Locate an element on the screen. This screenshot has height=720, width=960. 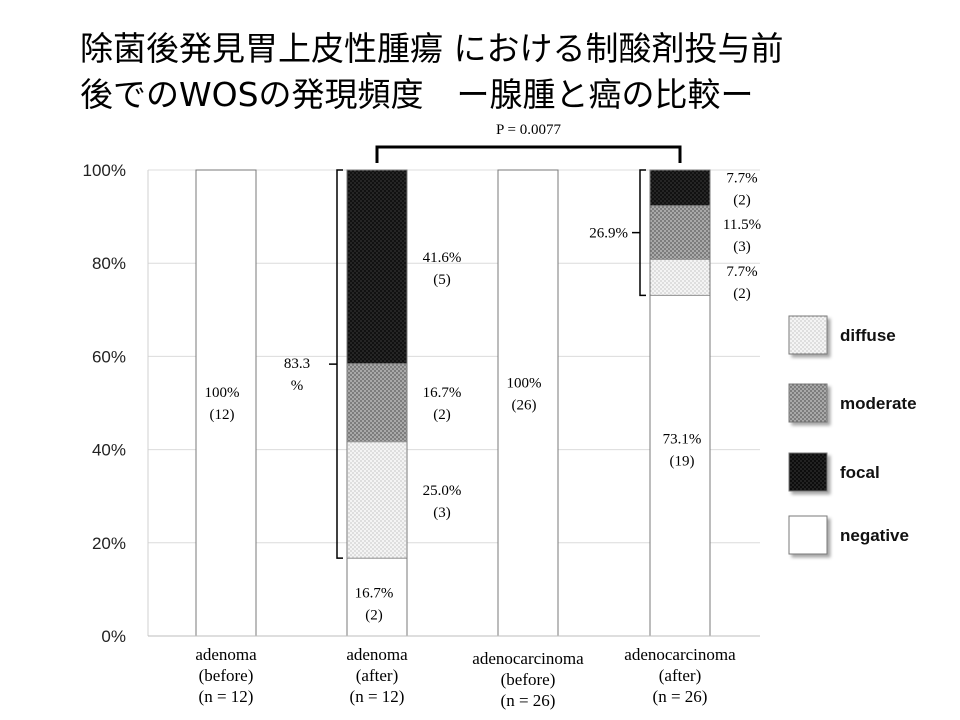
segment-label: 41.6% (5) is located at coordinates (442, 269).